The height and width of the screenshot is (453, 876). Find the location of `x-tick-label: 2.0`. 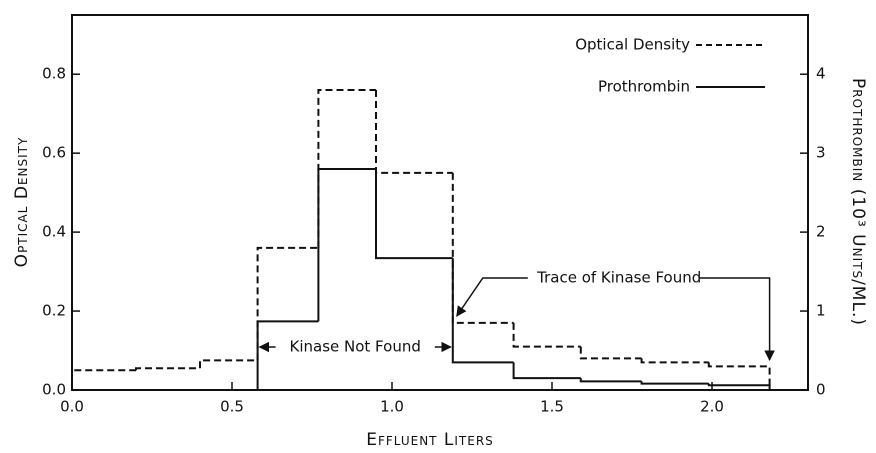

x-tick-label: 2.0 is located at coordinates (712, 407).